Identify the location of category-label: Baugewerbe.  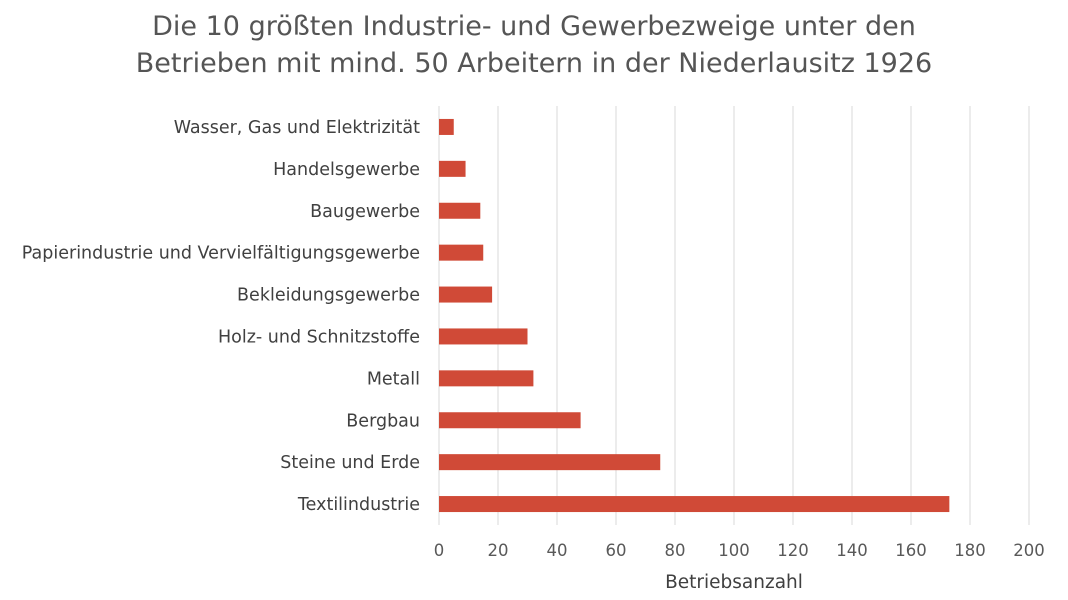
(365, 212).